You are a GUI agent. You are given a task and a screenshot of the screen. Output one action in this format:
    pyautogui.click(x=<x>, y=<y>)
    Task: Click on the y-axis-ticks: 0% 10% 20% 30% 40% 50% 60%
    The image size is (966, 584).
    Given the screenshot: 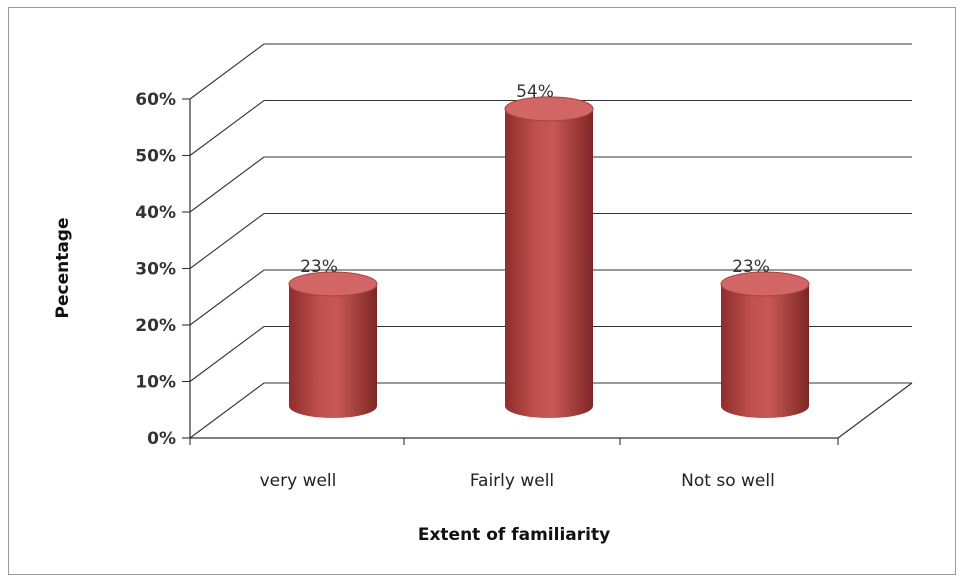 What is the action you would take?
    pyautogui.click(x=162, y=269)
    